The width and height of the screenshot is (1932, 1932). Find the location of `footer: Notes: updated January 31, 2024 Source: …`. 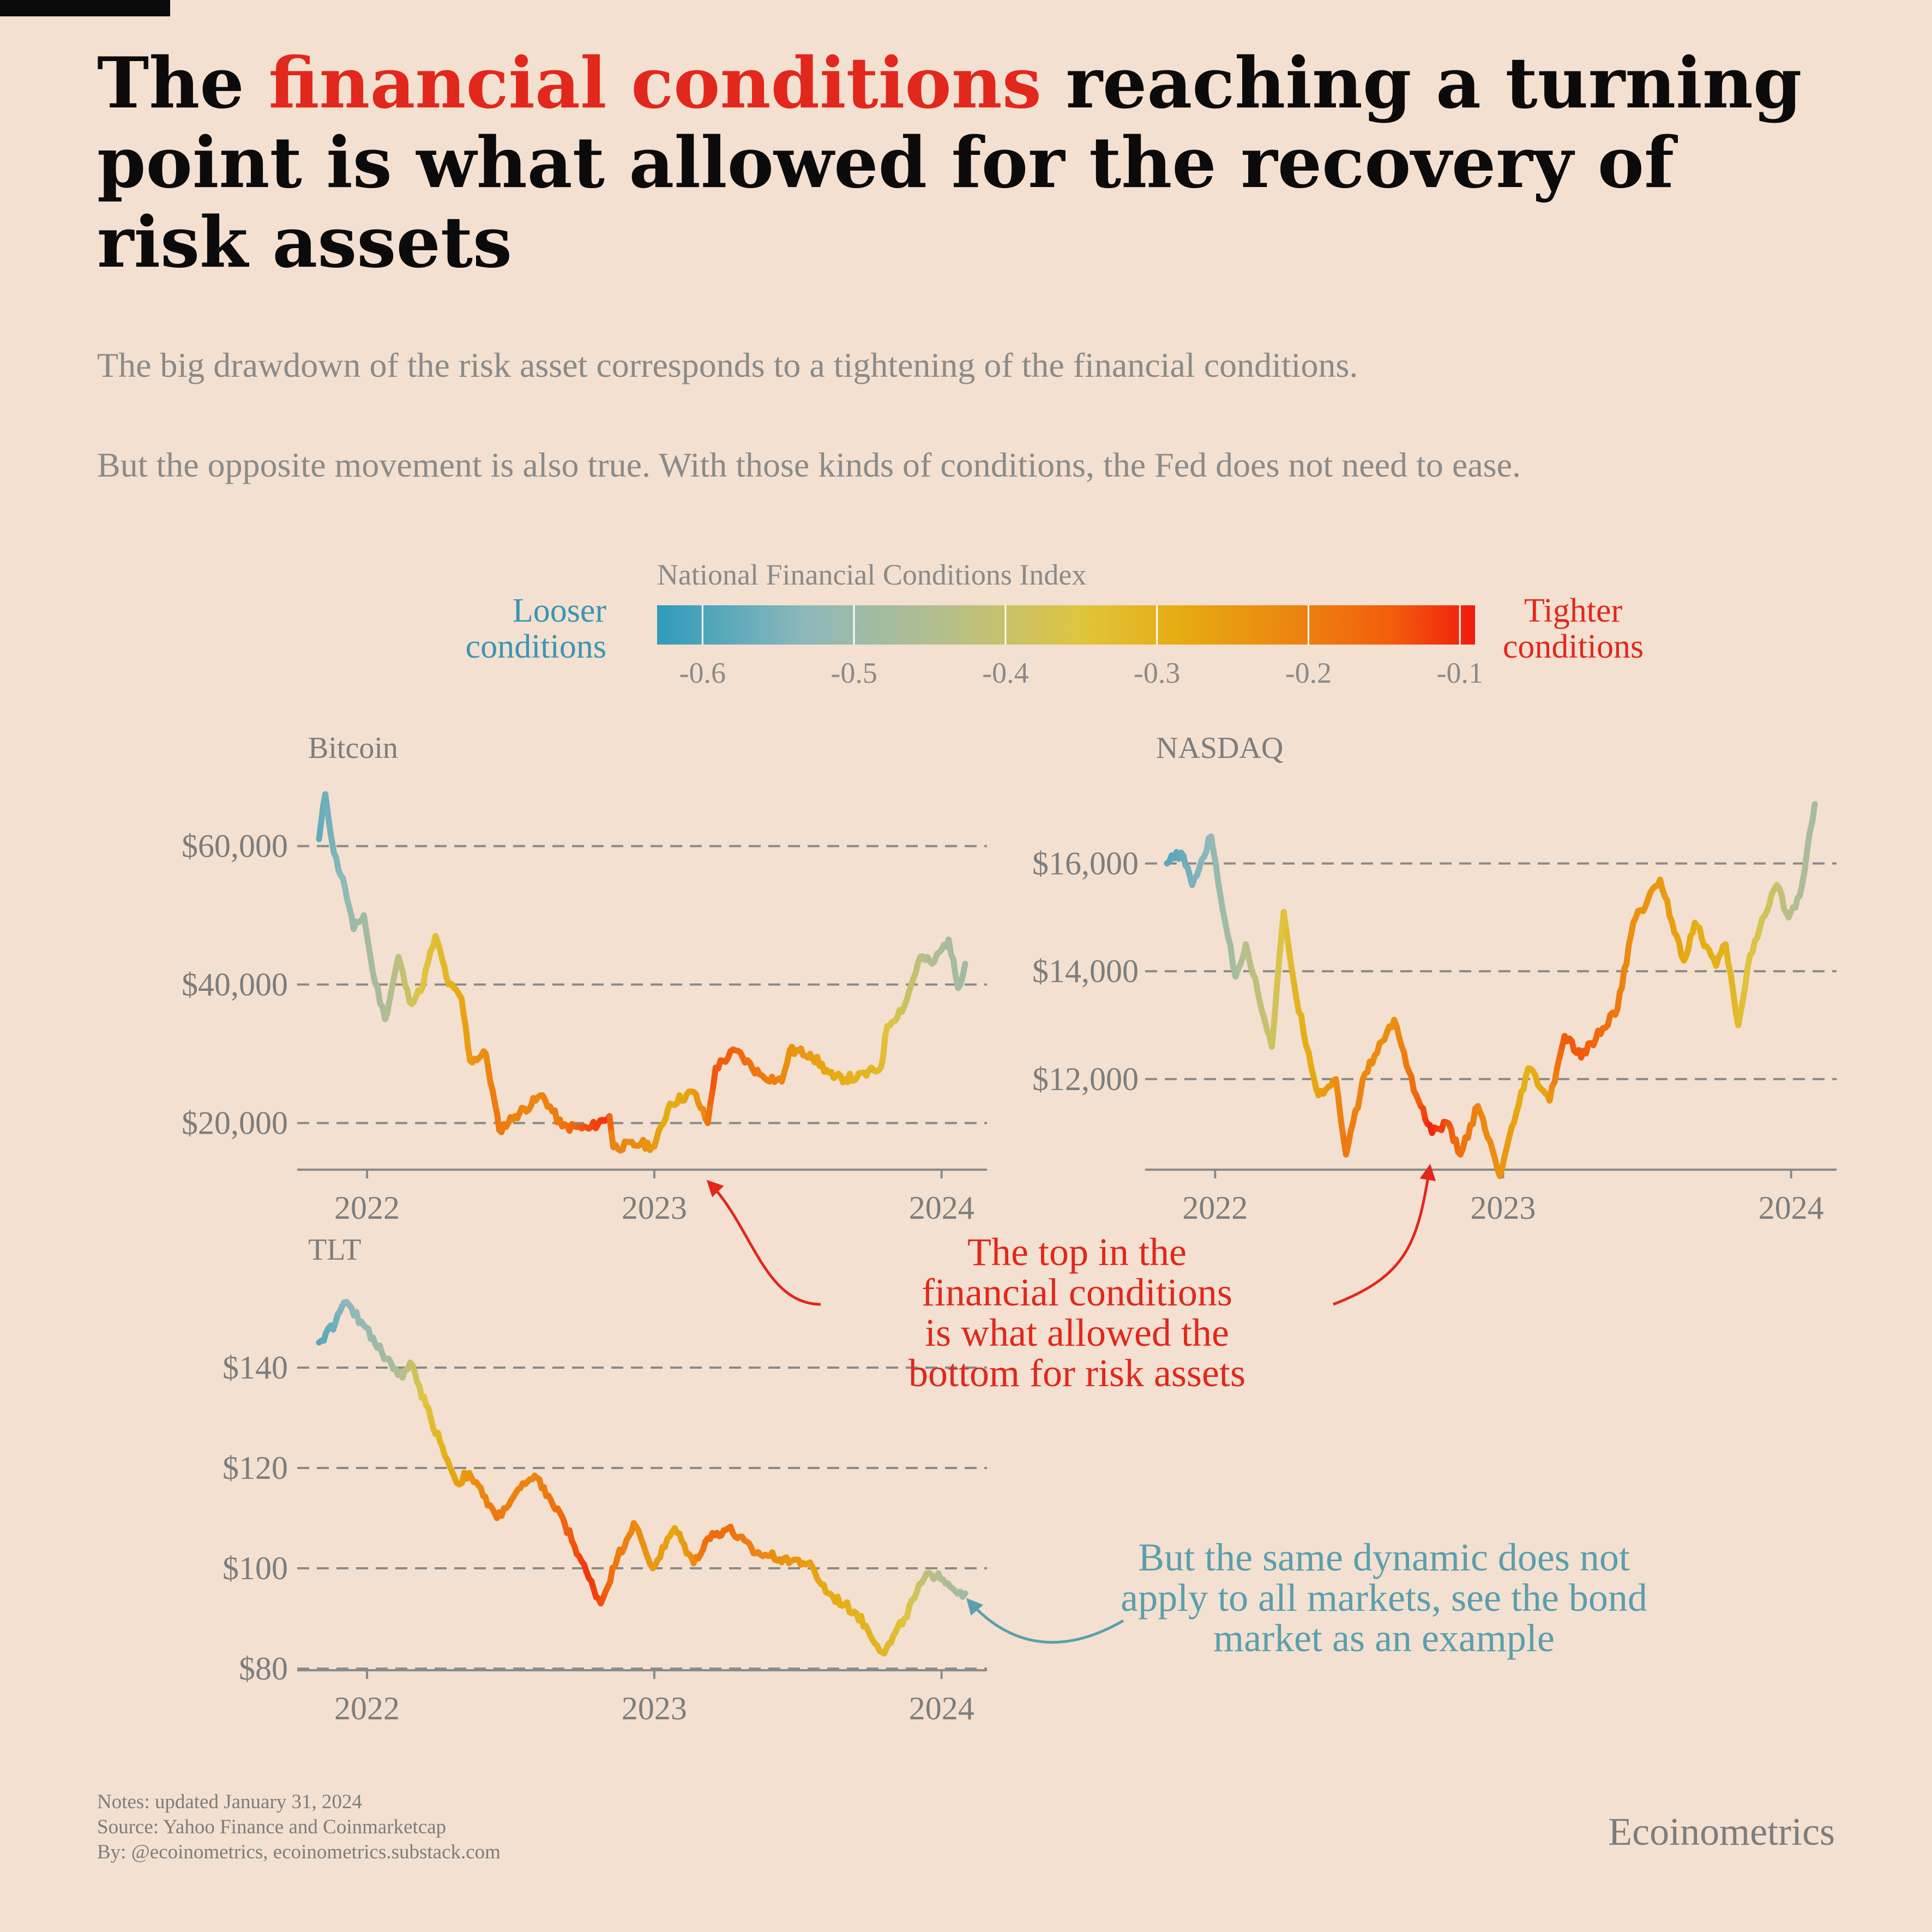

footer: Notes: updated January 31, 2024 Source: … is located at coordinates (299, 1827).